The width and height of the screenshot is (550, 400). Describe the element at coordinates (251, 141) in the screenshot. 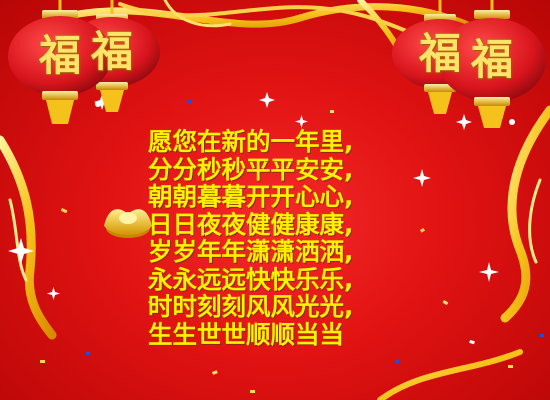

I see `blessing-line: 愿您在新的一年里,` at that location.